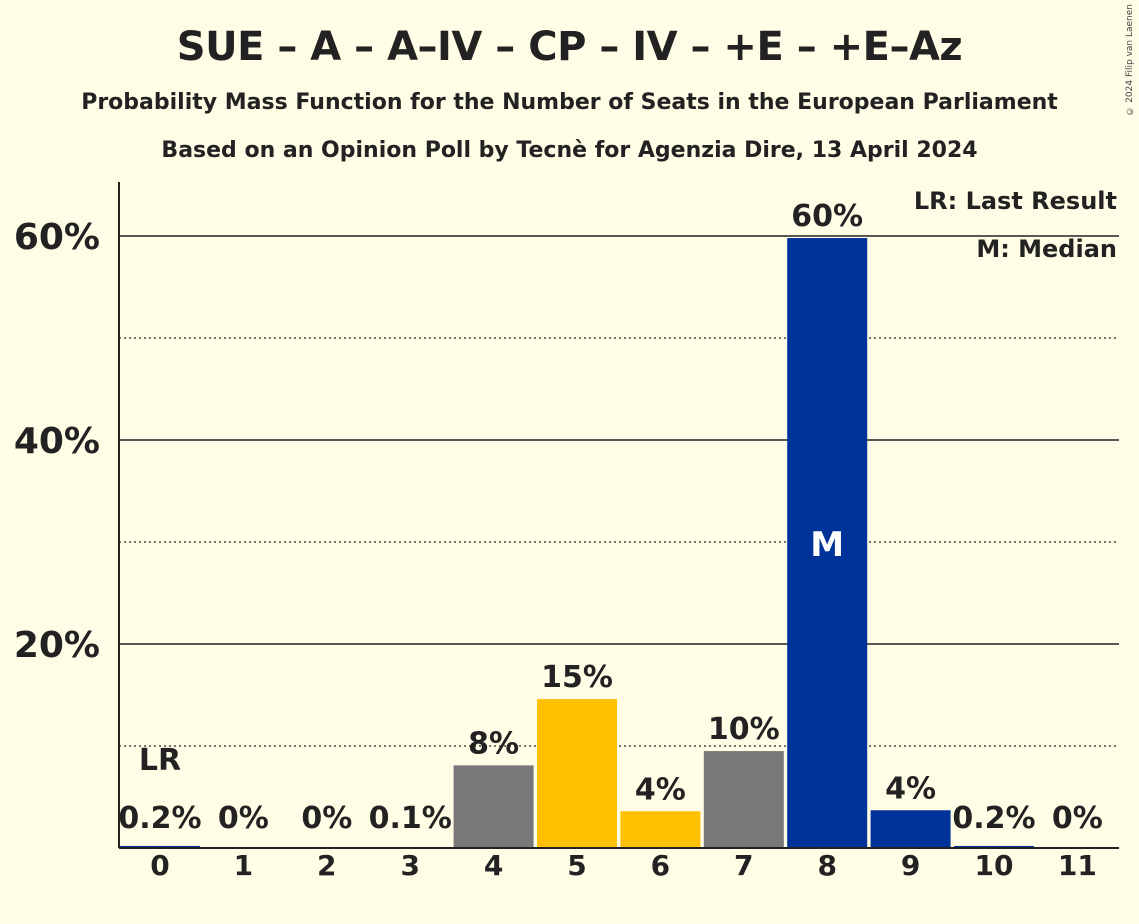 This screenshot has height=924, width=1139. What do you see at coordinates (1046, 249) in the screenshot?
I see `legend-median: M: Median` at bounding box center [1046, 249].